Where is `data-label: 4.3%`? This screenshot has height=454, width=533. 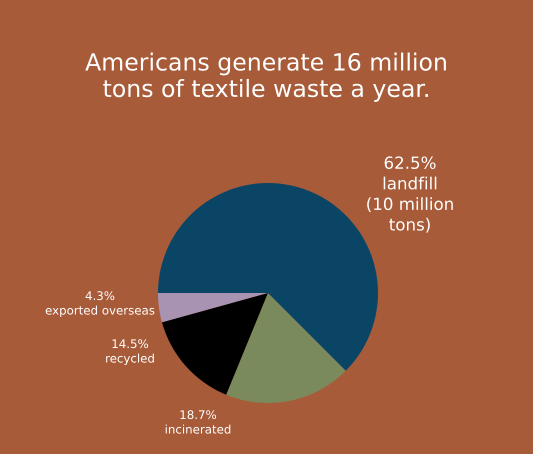 data-label: 4.3% is located at coordinates (100, 295).